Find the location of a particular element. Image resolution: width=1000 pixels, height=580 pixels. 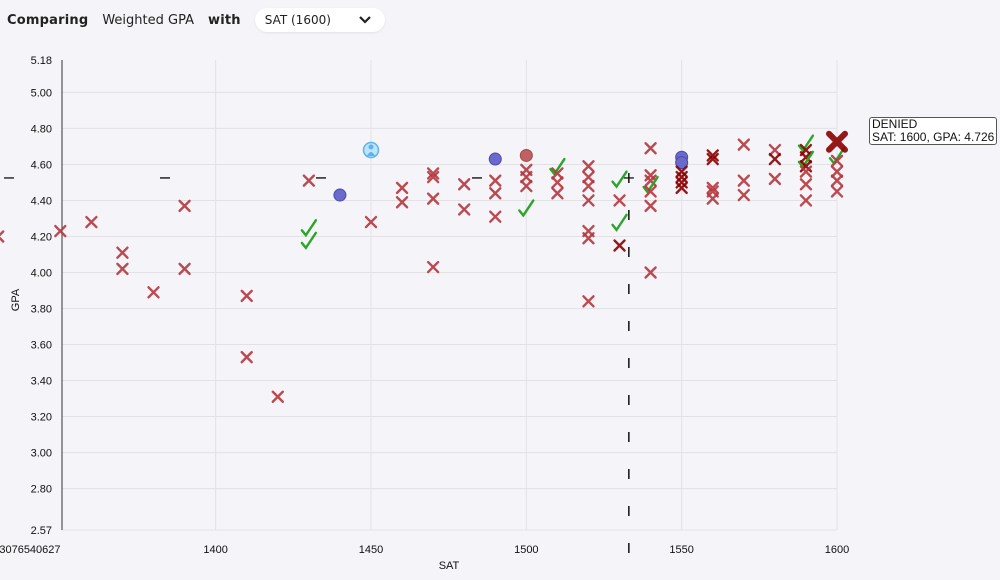

point-tooltip: DENIED SAT: 1600, GPA: 4.726 is located at coordinates (933, 131).